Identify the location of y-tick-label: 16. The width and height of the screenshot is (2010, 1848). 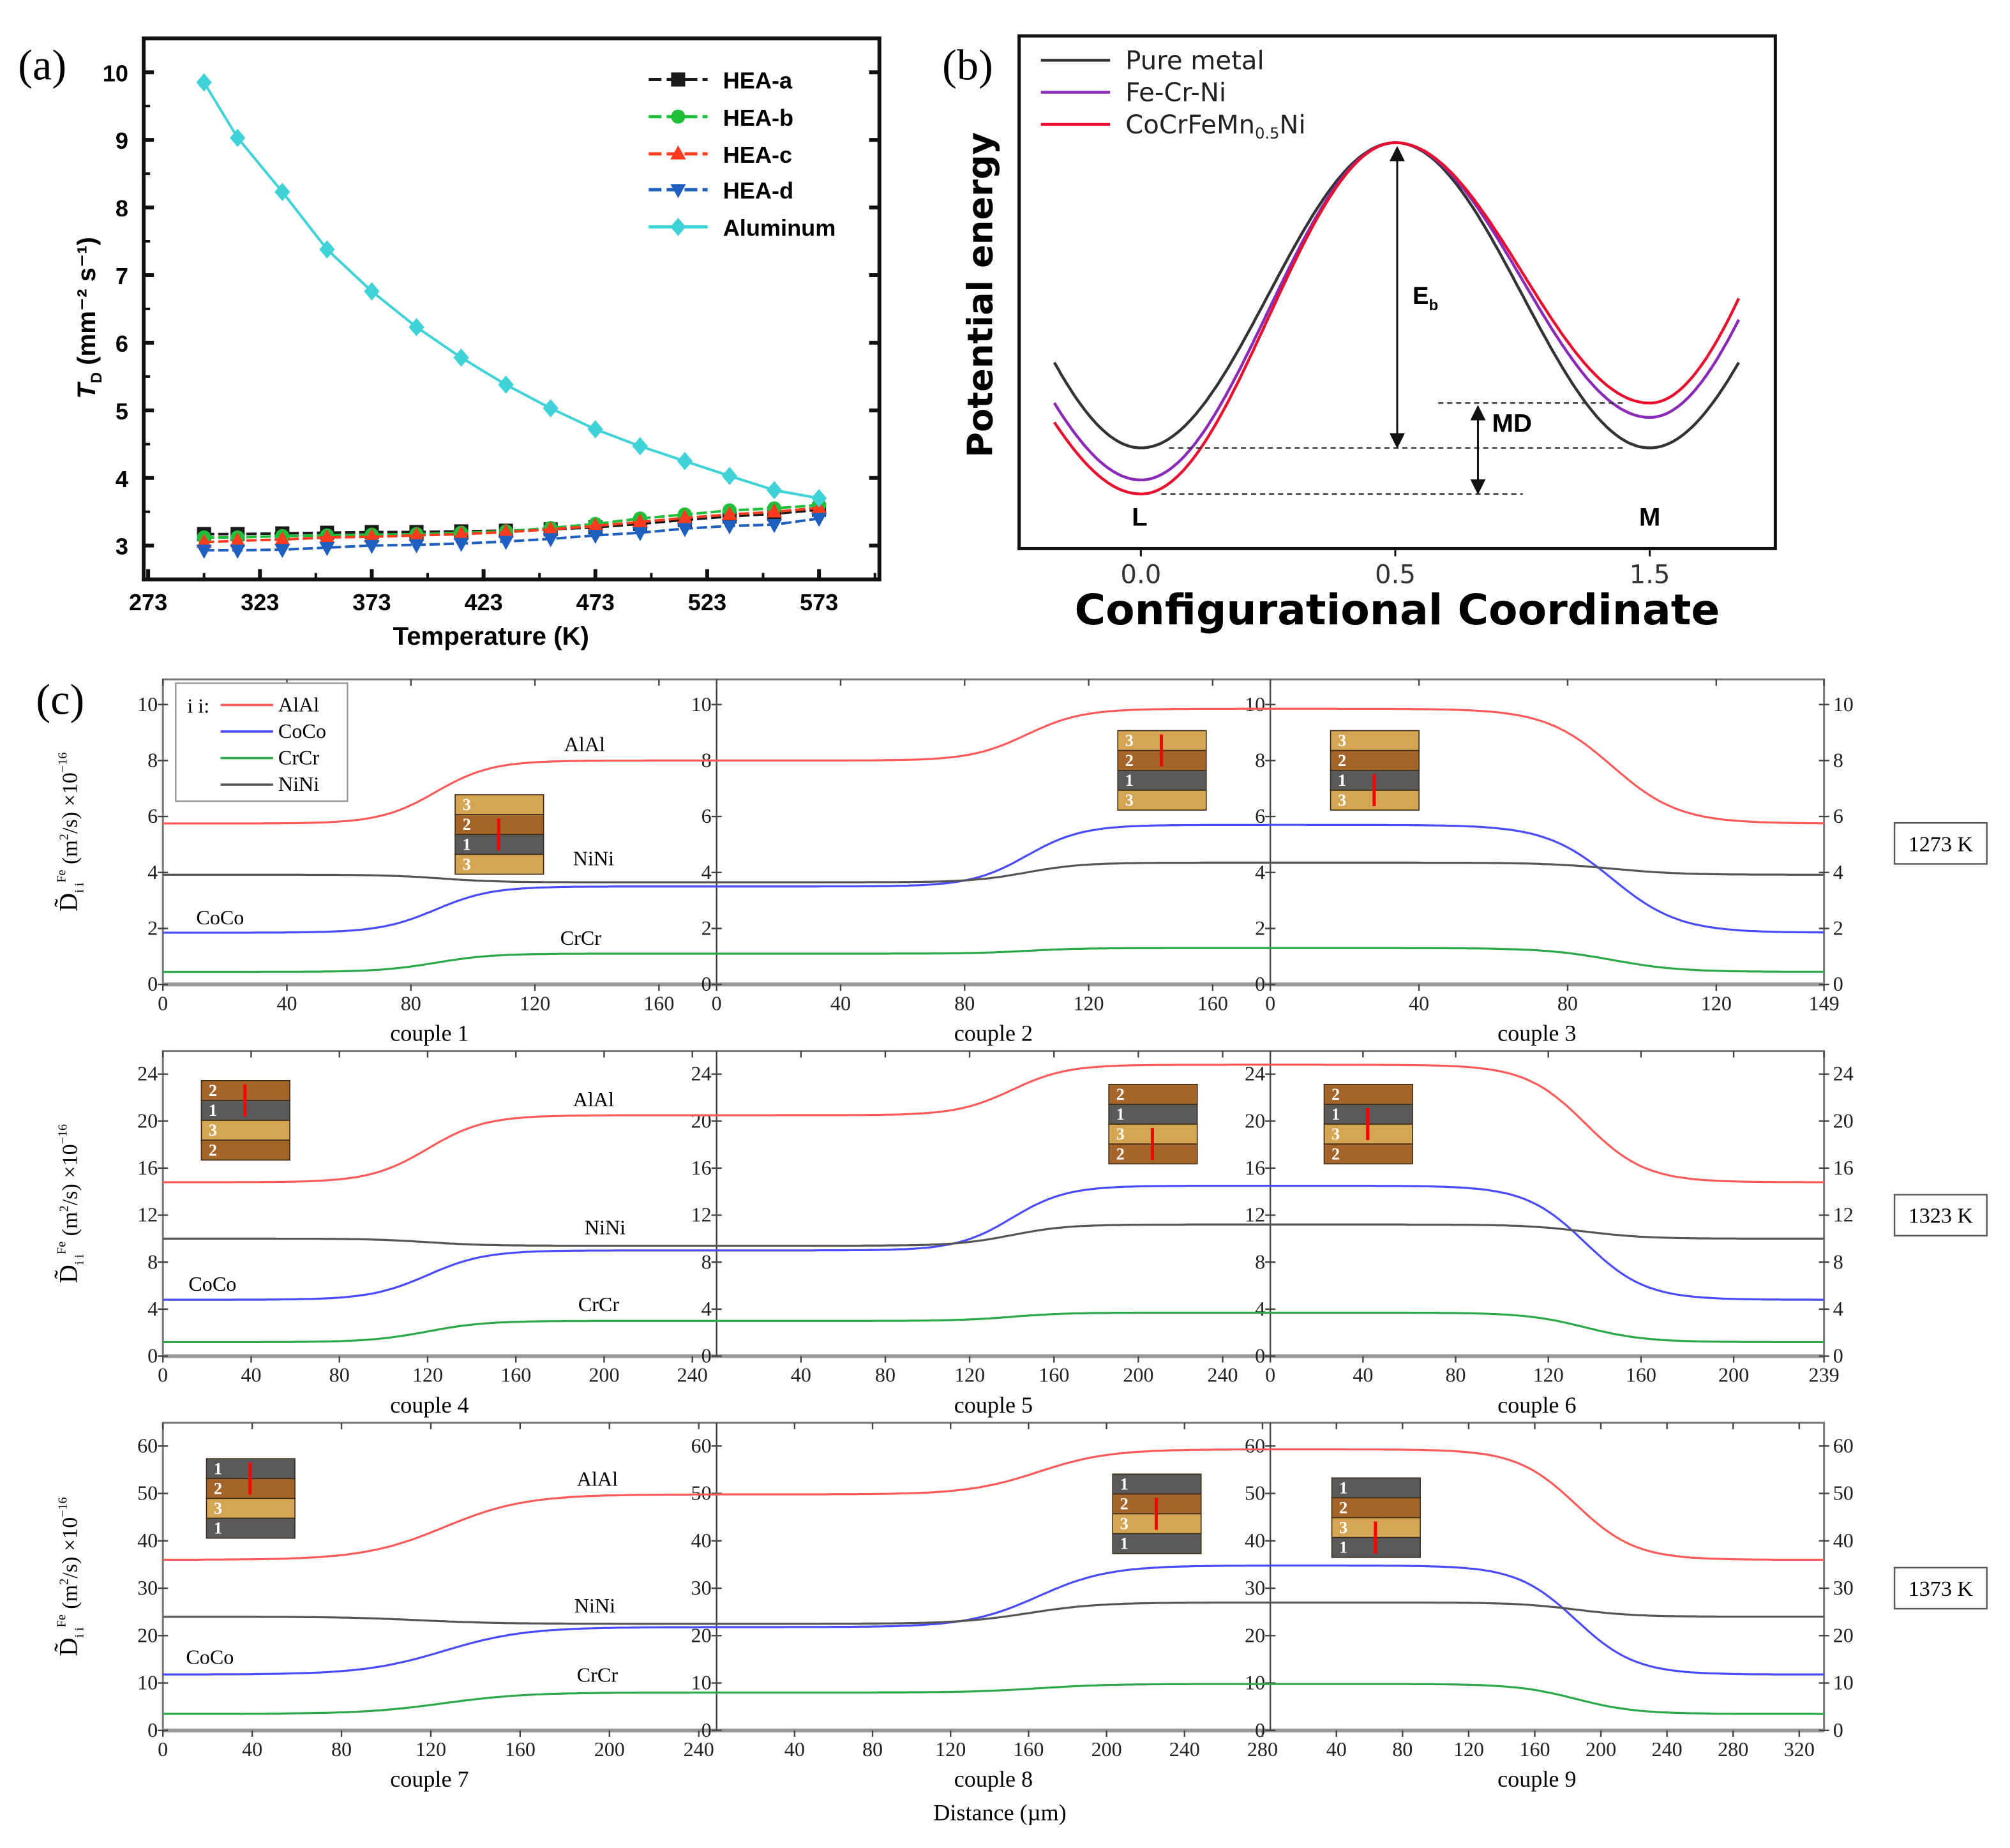
(1844, 1167).